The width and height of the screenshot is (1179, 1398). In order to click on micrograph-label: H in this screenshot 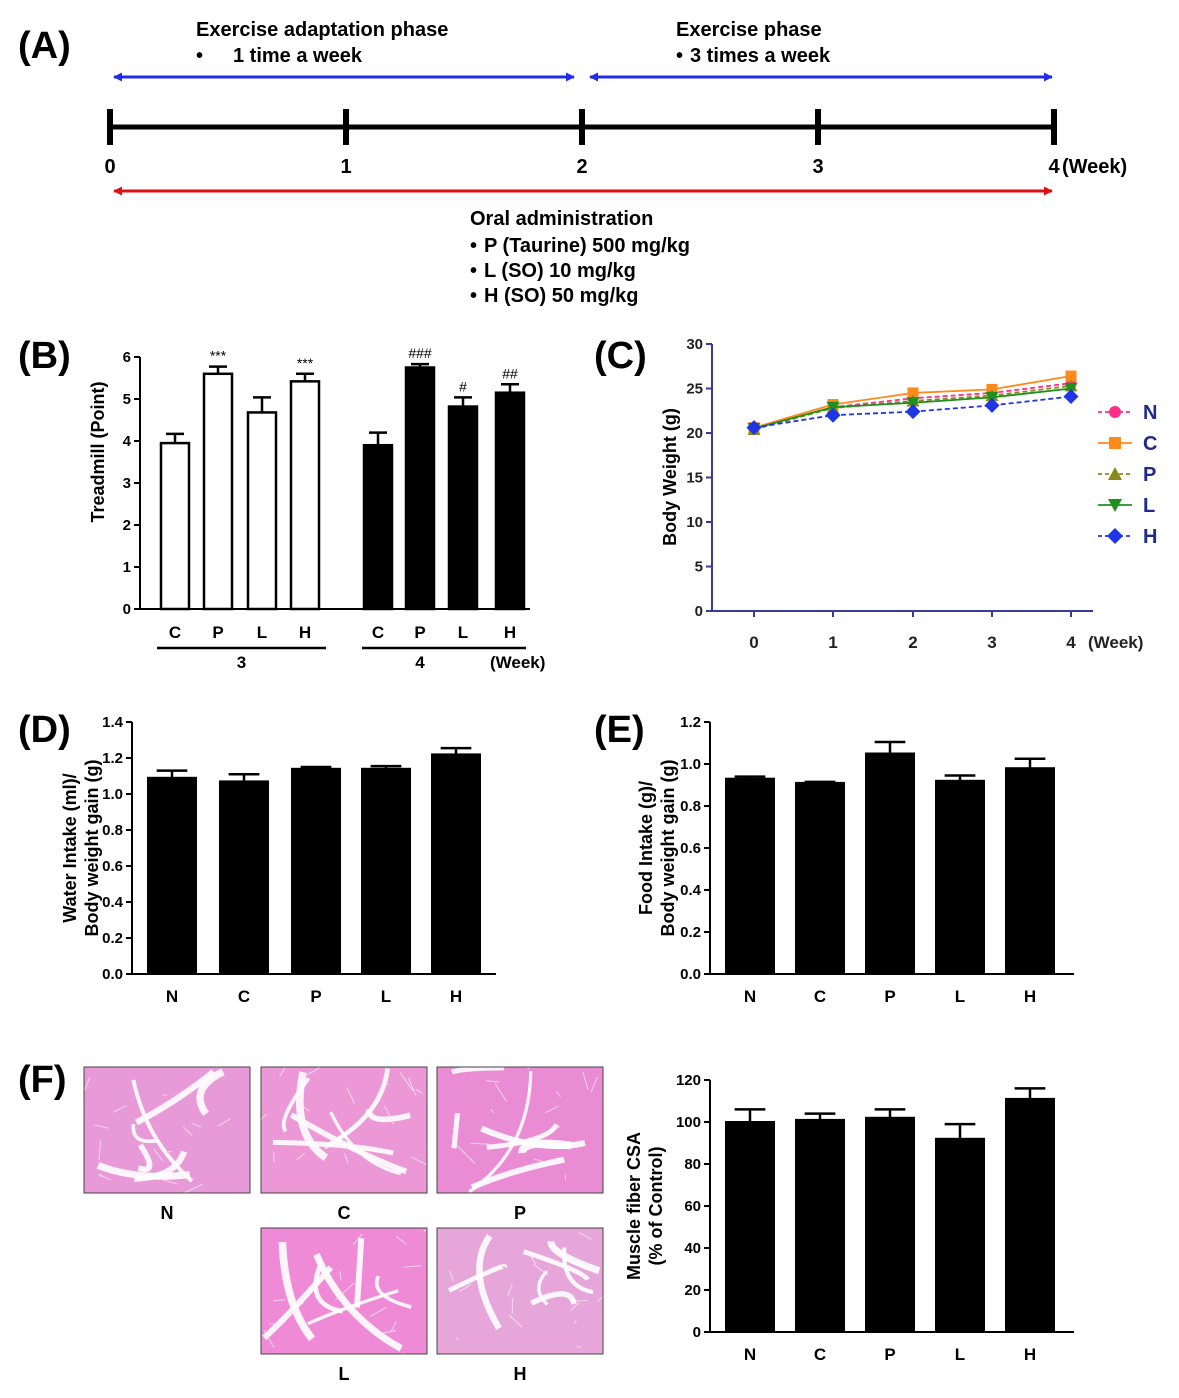, I will do `click(520, 1374)`.